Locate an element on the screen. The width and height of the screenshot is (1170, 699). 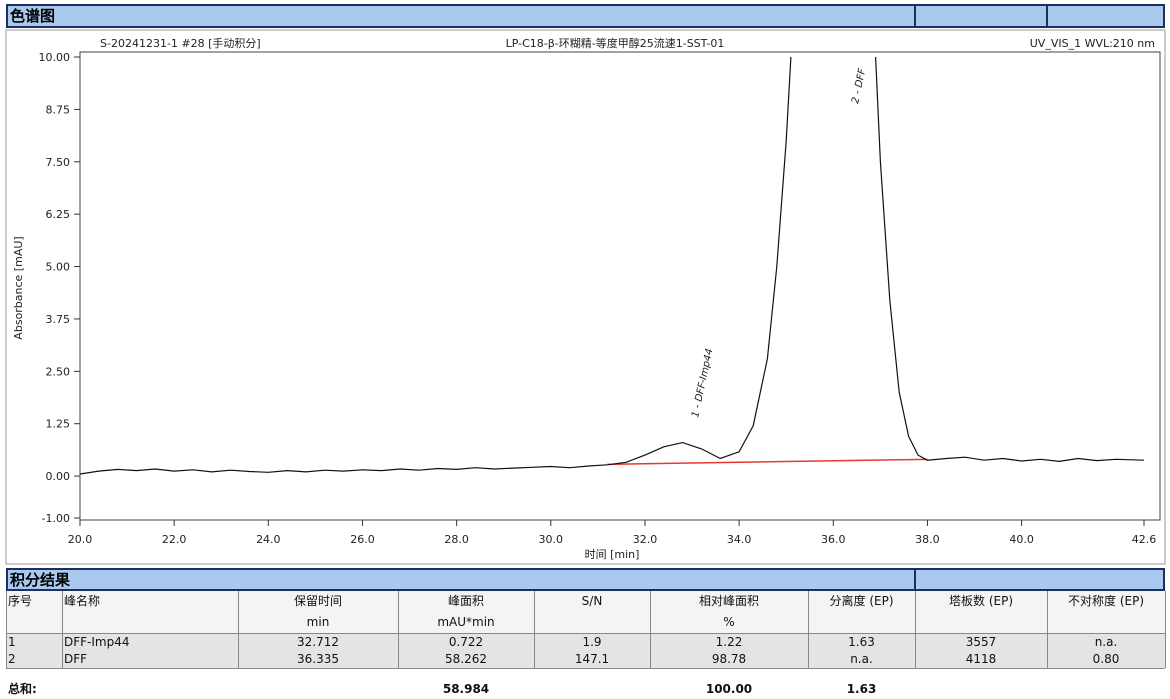
x-tick-label: 30.0 is located at coordinates (551, 539).